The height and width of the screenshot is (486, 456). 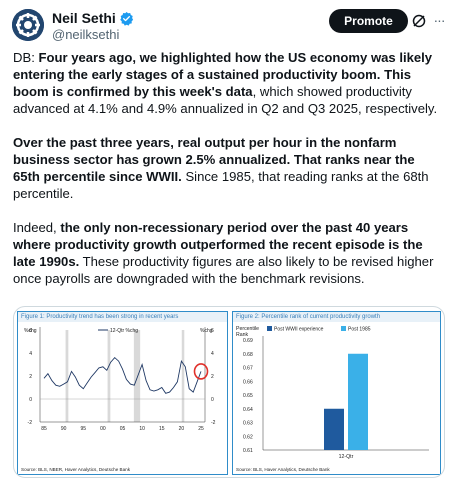 What do you see at coordinates (30, 354) in the screenshot?
I see `y-tick-left: 4` at bounding box center [30, 354].